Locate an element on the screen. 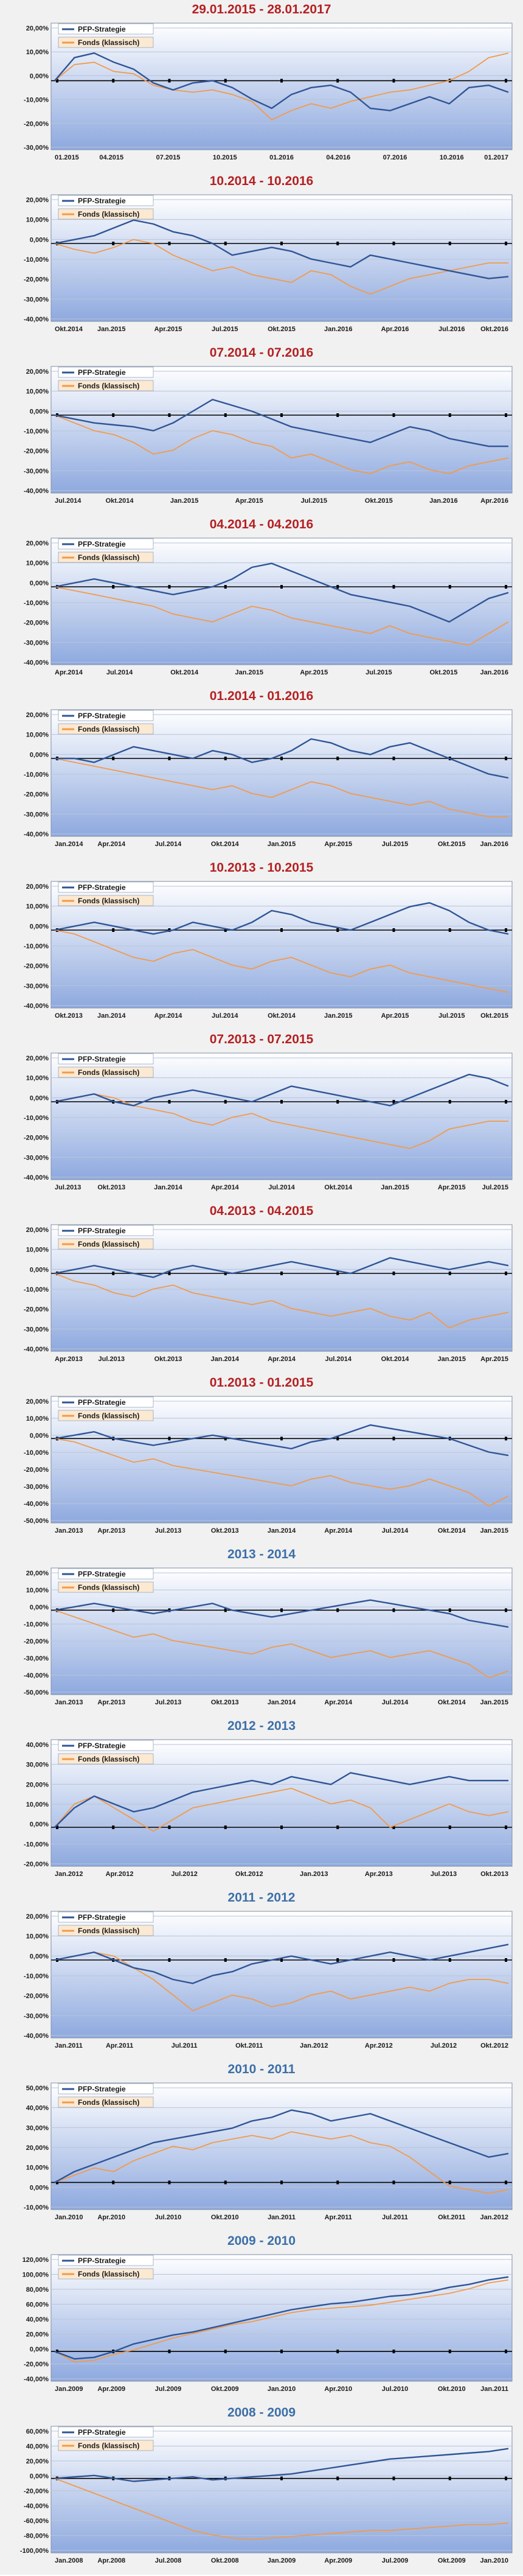 Image resolution: width=523 pixels, height=2576 pixels. y-tick-label: -30,00% is located at coordinates (37, 986).